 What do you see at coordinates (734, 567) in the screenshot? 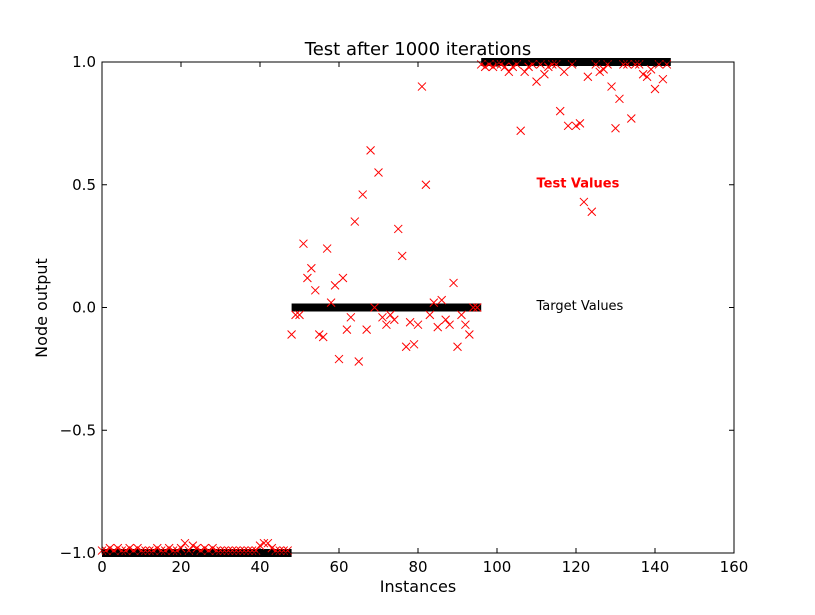
I see `x-tick-label: 160` at bounding box center [734, 567].